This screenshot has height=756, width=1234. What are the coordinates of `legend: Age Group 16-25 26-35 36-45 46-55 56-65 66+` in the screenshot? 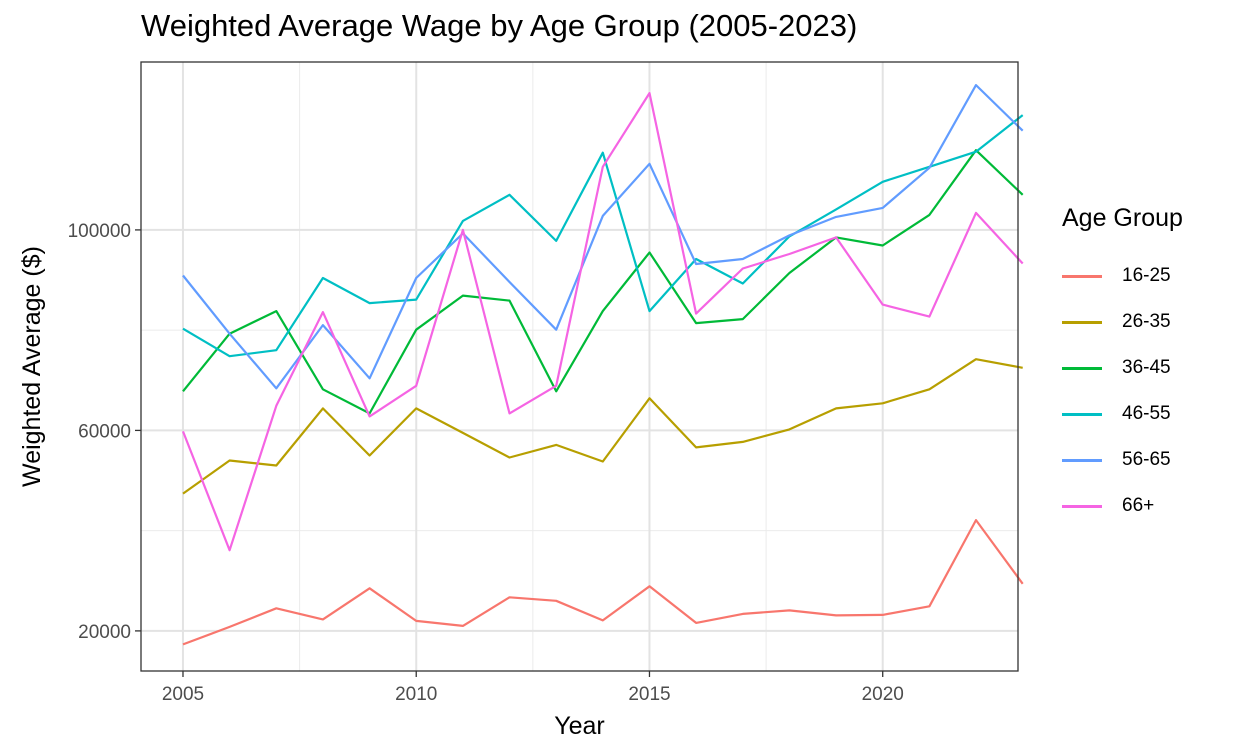 It's located at (1122, 366).